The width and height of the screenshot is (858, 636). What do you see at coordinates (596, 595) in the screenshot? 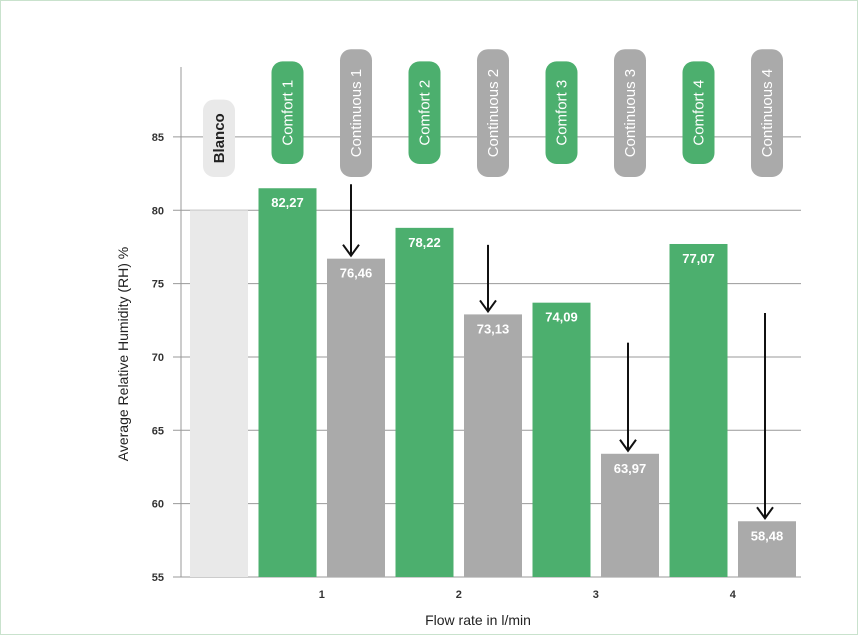
I see `x-tick-label: 3` at bounding box center [596, 595].